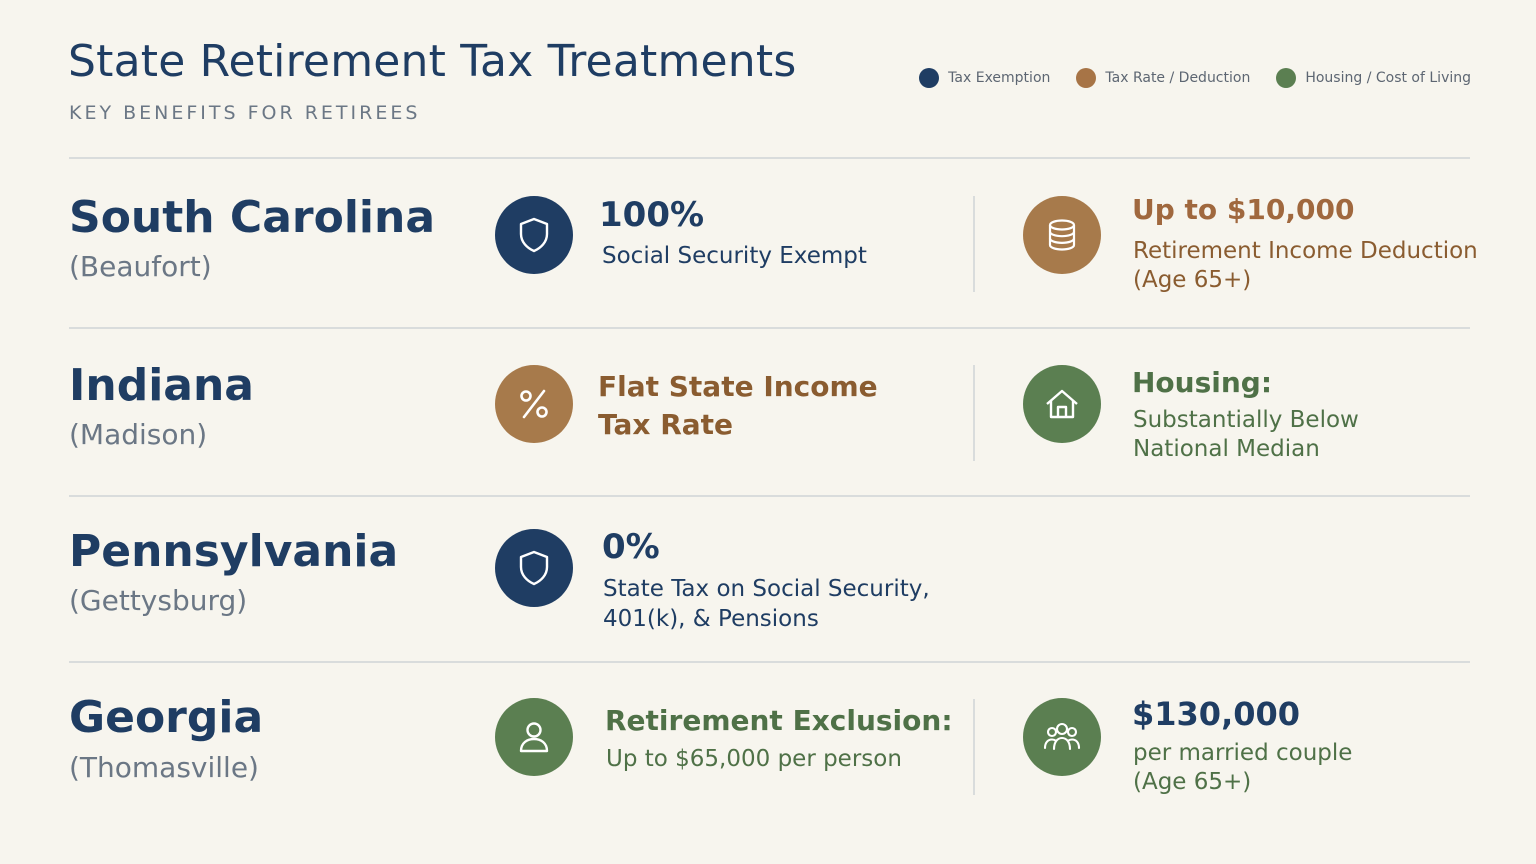 This screenshot has height=864, width=1536. What do you see at coordinates (1286, 78) in the screenshot?
I see `legend-swatch-green` at bounding box center [1286, 78].